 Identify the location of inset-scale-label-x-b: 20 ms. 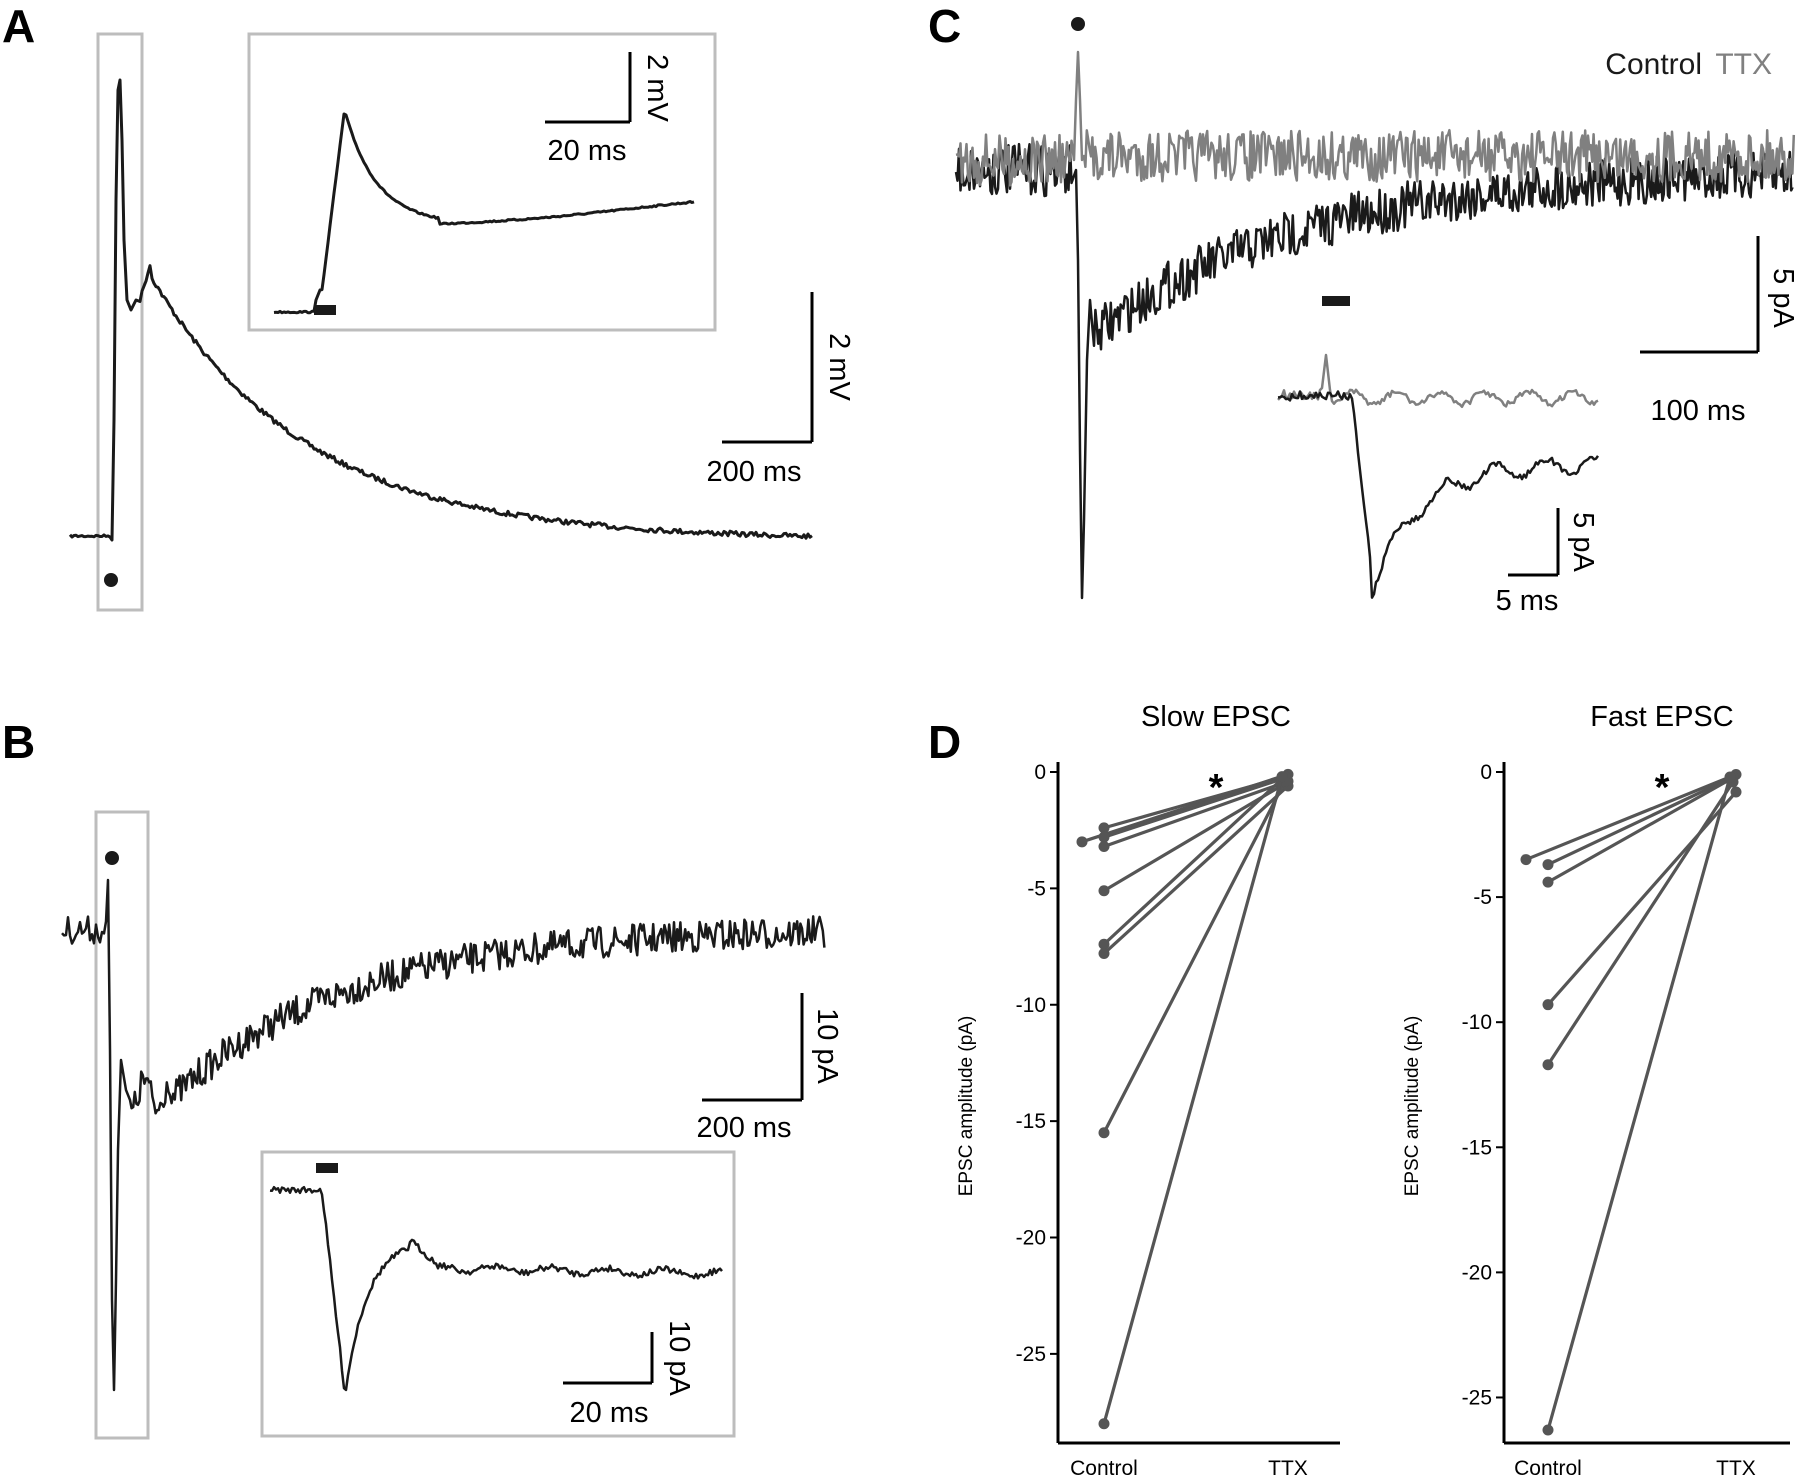
(609, 1413).